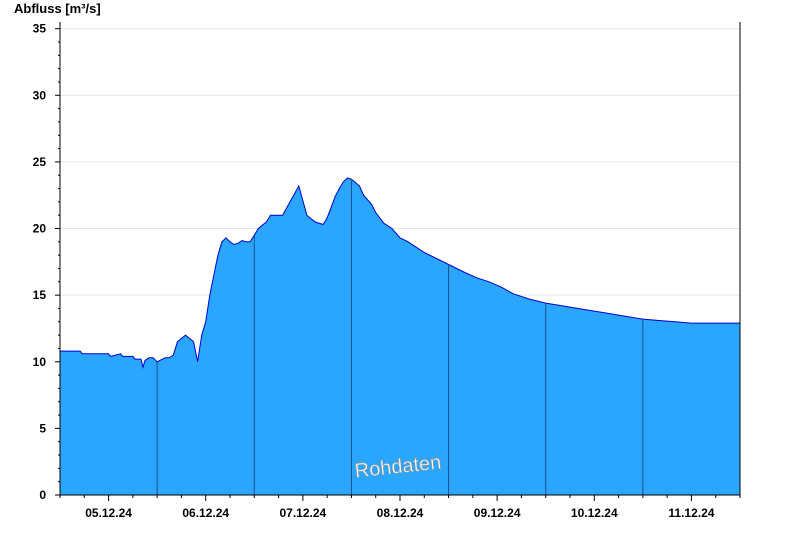  I want to click on y-tick-label: 35, so click(40, 29).